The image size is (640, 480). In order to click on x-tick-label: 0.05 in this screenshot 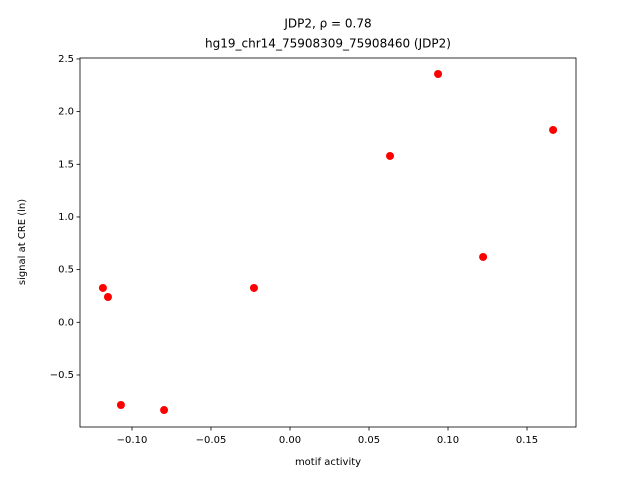, I will do `click(369, 440)`.